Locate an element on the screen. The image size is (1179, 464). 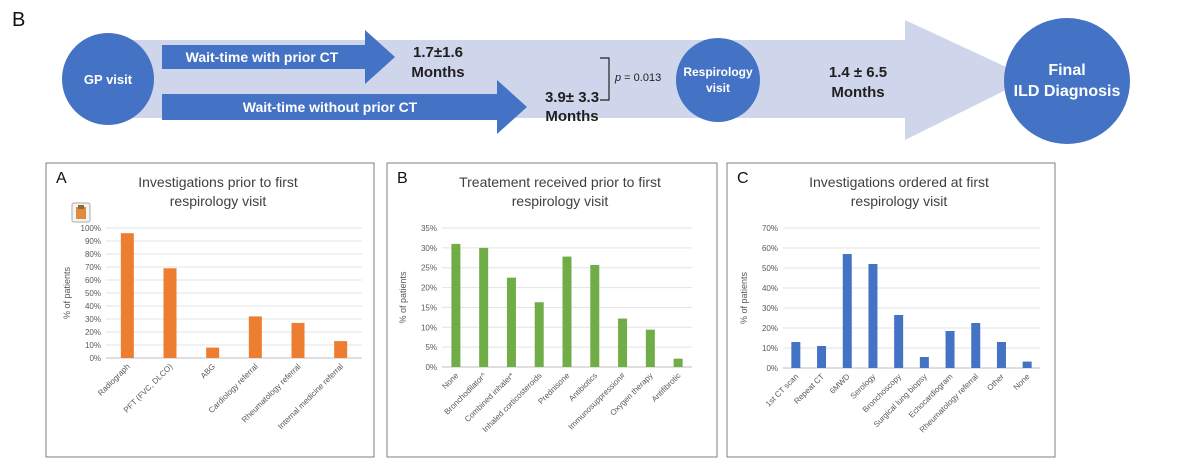
chart-title-line1: Investigations ordered at first is located at coordinates (899, 182).